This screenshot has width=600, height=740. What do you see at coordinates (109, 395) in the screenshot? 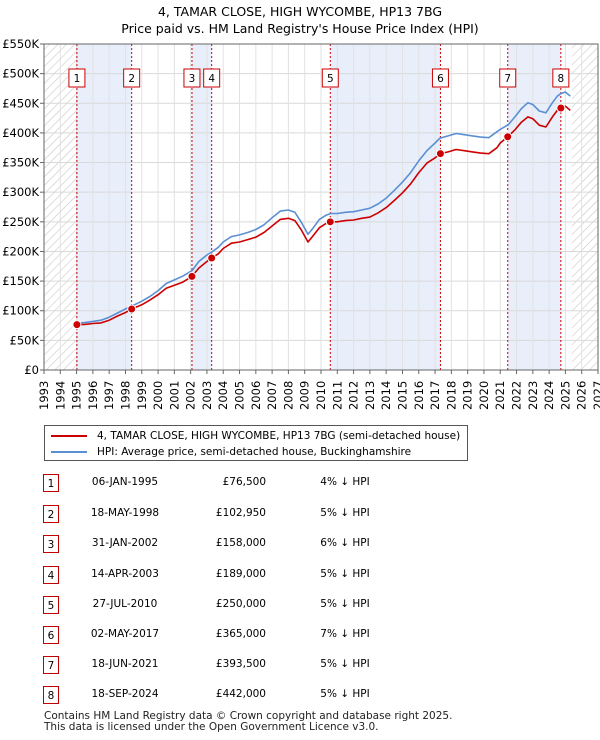
I see `x-tick-label: 1997` at bounding box center [109, 395].